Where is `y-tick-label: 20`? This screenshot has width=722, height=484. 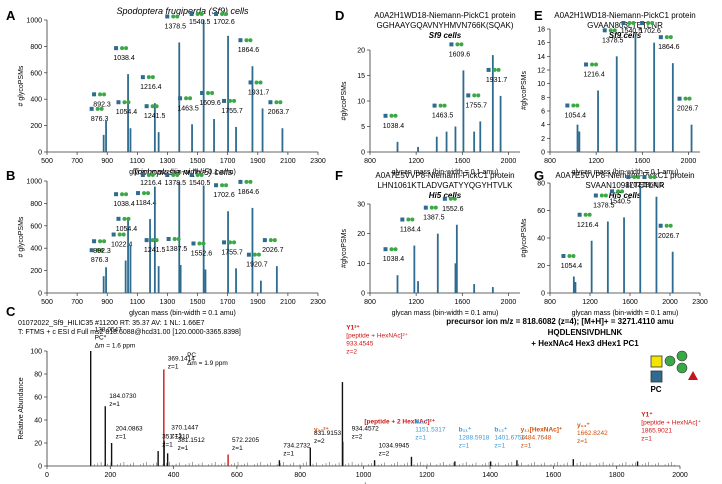
y-tick-label: 20 is located at coordinates (38, 444).